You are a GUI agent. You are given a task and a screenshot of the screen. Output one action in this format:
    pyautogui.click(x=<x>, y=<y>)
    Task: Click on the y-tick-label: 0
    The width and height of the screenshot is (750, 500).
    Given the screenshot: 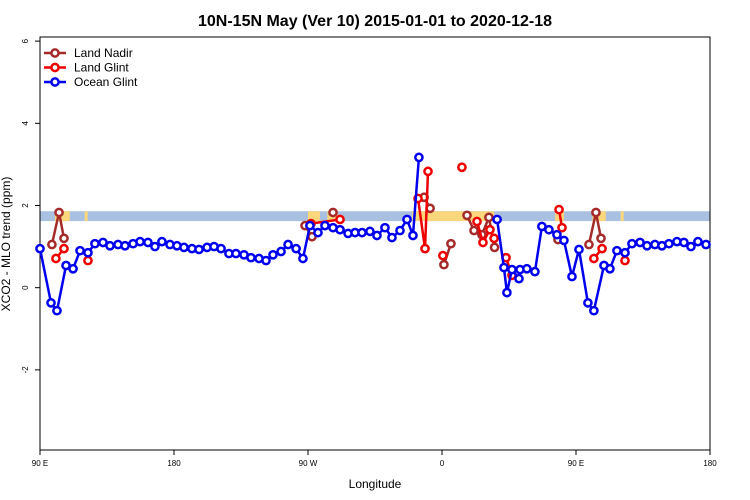 What is the action you would take?
    pyautogui.click(x=25, y=287)
    